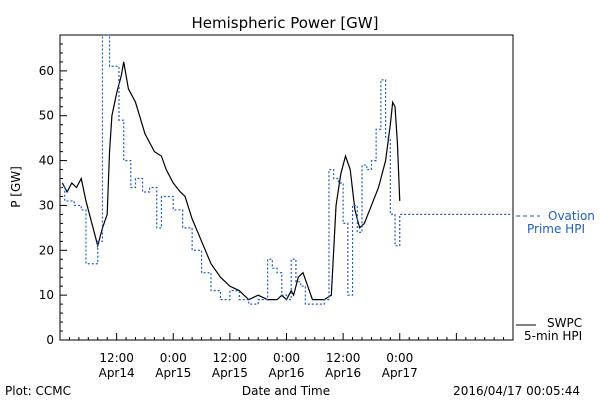 The image size is (600, 400). Describe the element at coordinates (571, 216) in the screenshot. I see `legend-ovation-line1: Ovation` at that location.